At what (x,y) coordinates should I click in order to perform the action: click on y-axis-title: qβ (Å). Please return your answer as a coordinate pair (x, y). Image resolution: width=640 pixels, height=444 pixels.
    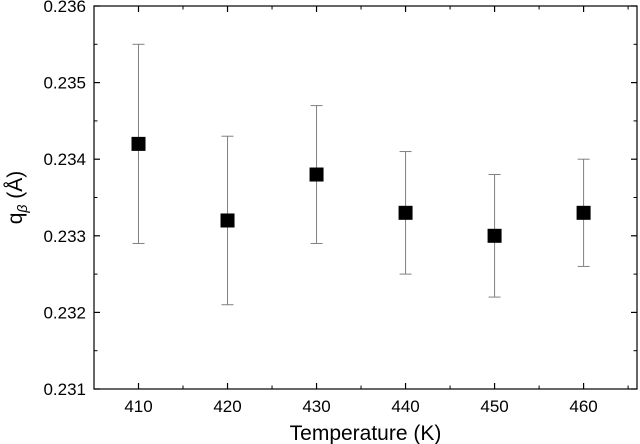
    Looking at the image, I should click on (17, 198).